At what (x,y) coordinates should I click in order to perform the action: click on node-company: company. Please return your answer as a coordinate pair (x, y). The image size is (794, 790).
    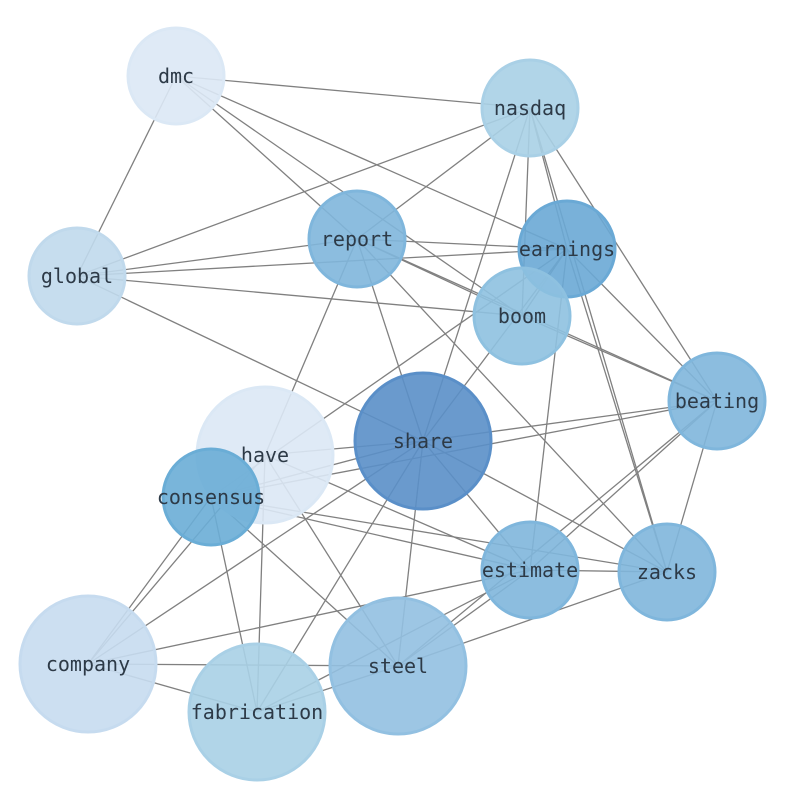
    Looking at the image, I should click on (88, 664).